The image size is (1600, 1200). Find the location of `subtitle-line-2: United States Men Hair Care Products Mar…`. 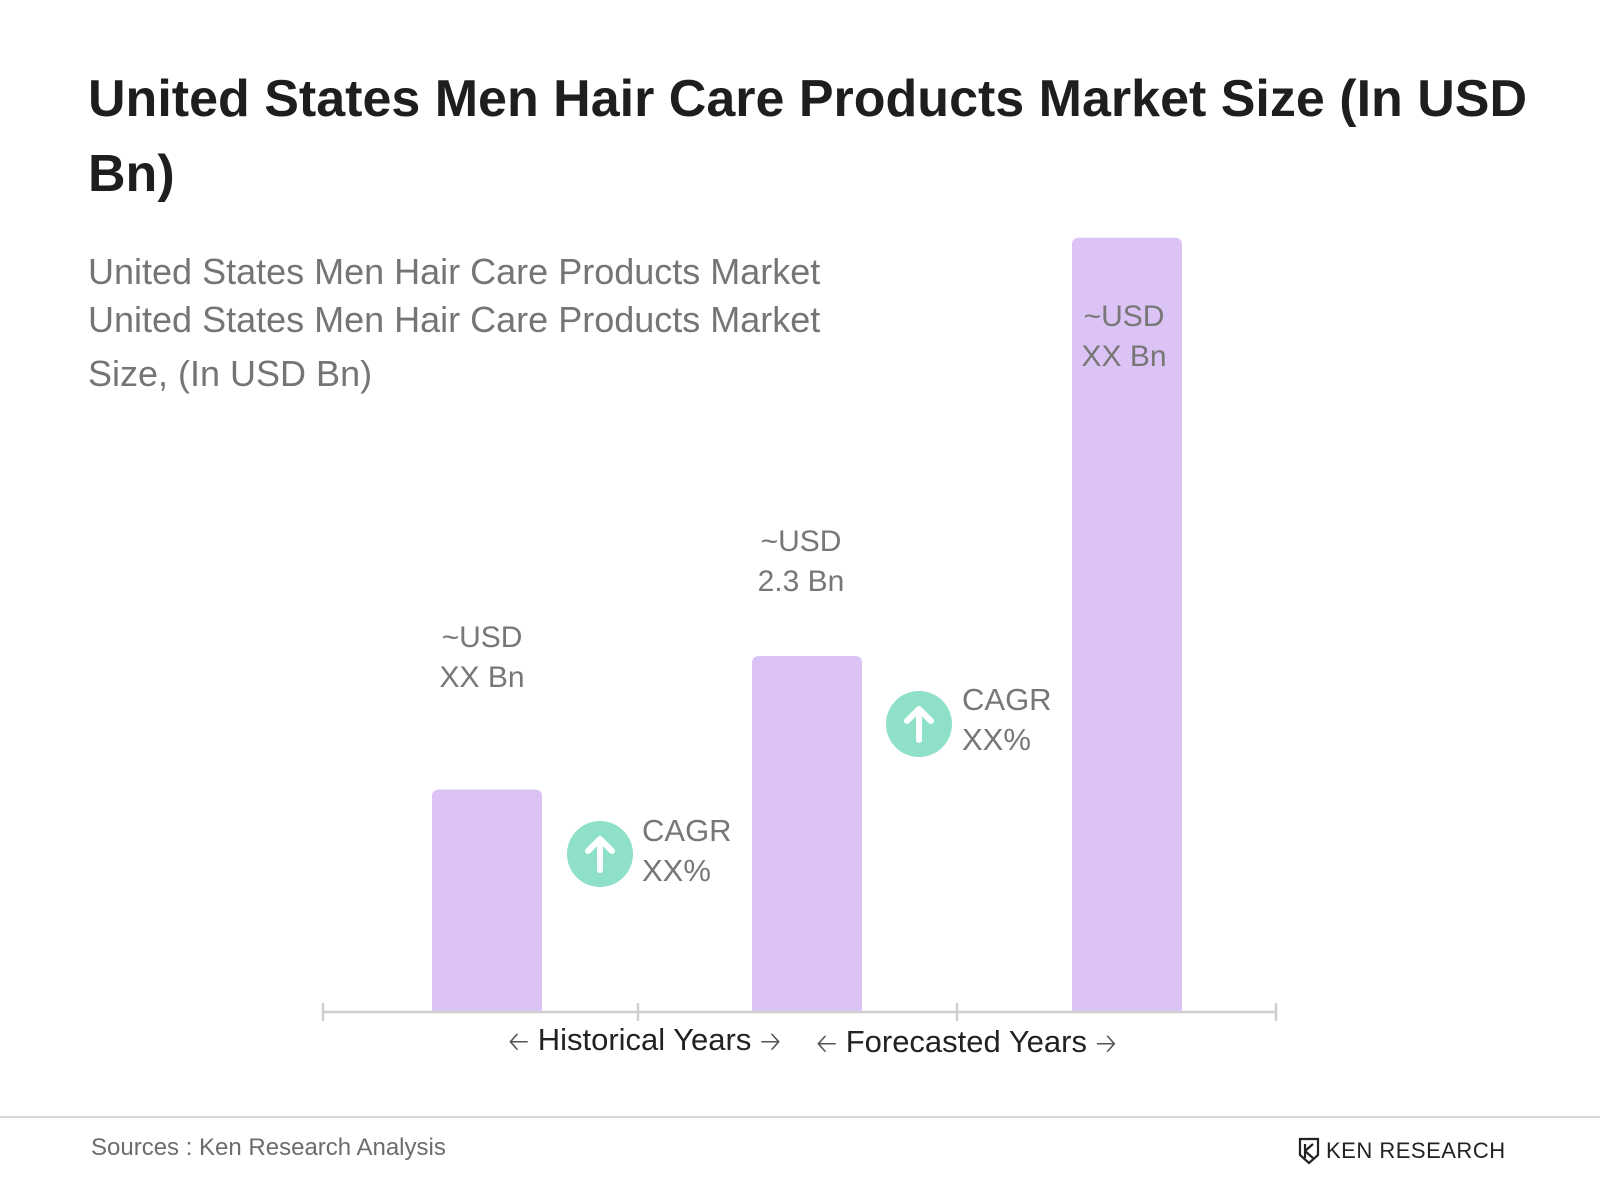

subtitle-line-2: United States Men Hair Care Products Mar… is located at coordinates (454, 319).